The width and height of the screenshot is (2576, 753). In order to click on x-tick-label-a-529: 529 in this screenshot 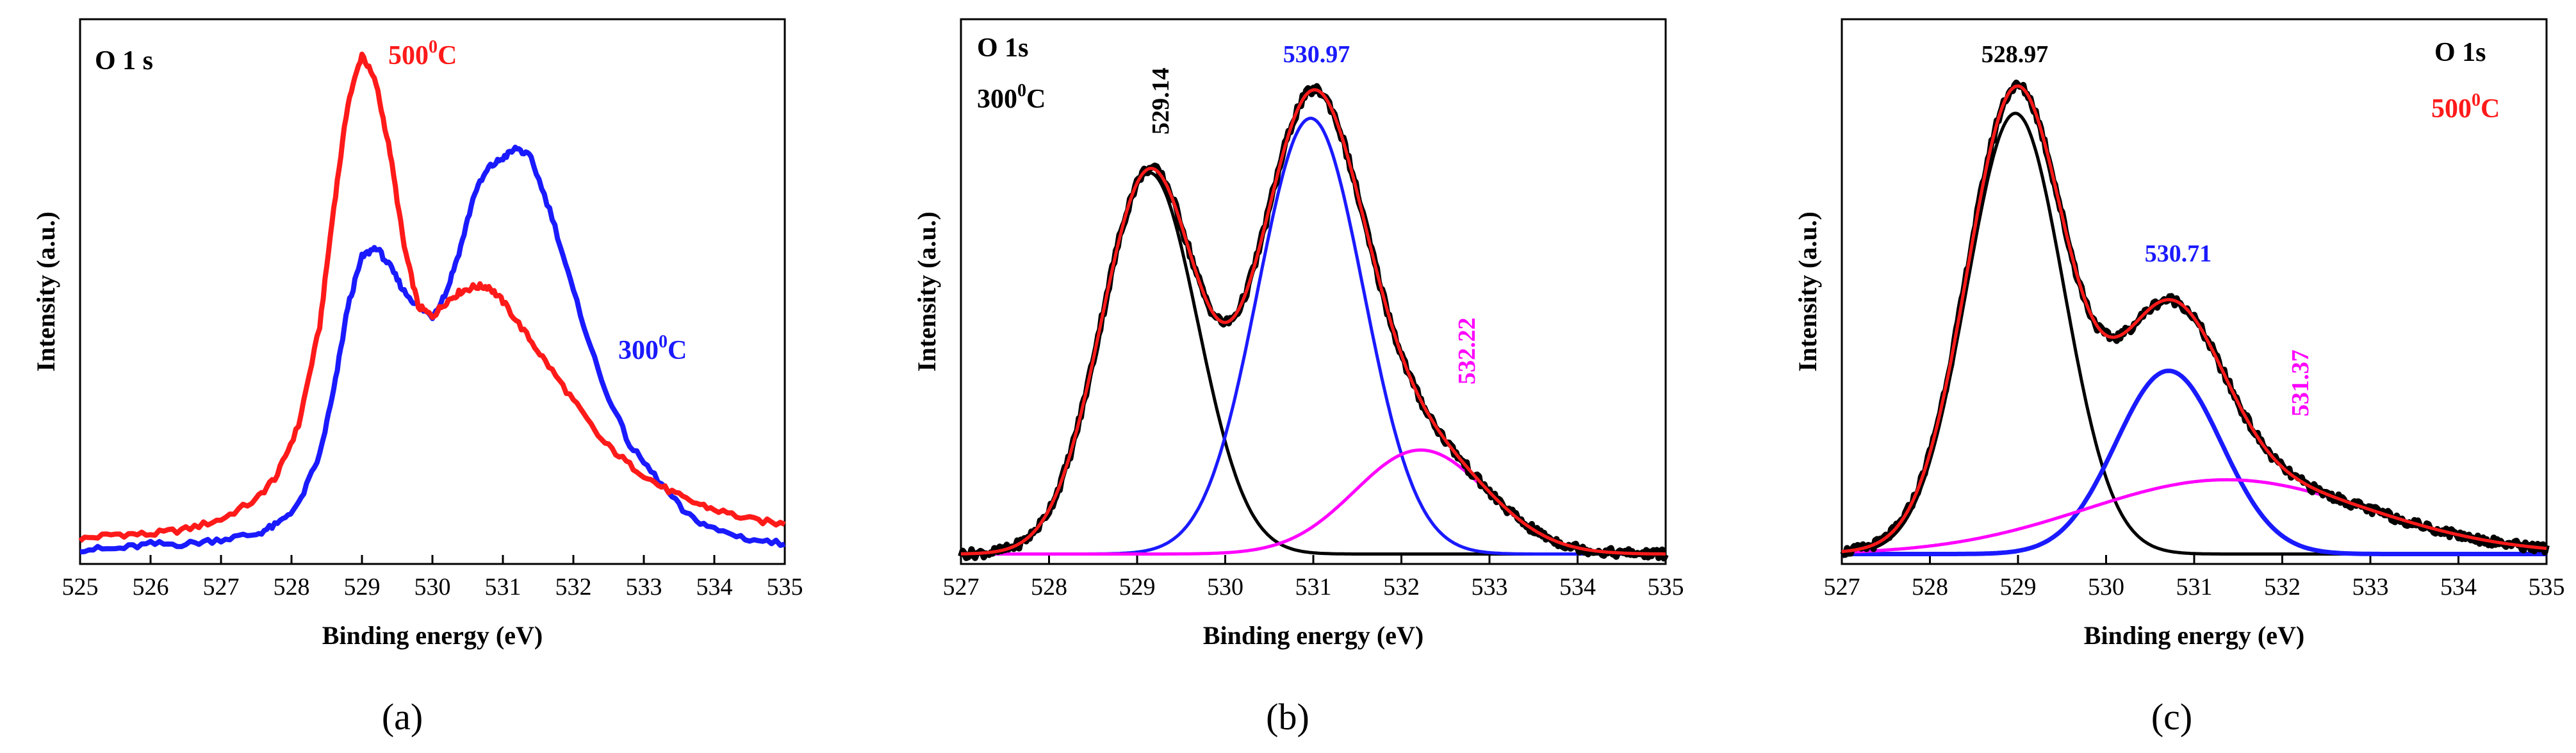, I will do `click(363, 587)`.